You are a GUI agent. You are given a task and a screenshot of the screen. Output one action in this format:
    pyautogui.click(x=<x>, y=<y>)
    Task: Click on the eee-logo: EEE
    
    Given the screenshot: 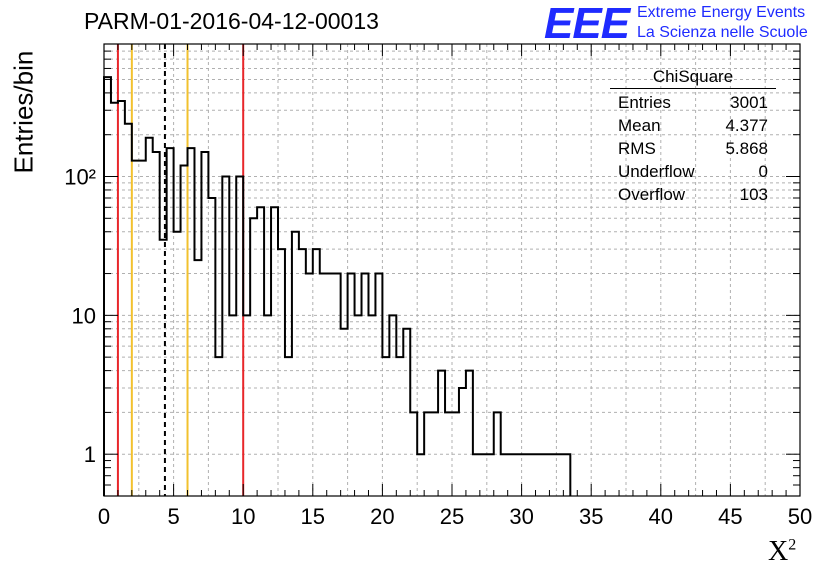 What is the action you would take?
    pyautogui.click(x=587, y=24)
    